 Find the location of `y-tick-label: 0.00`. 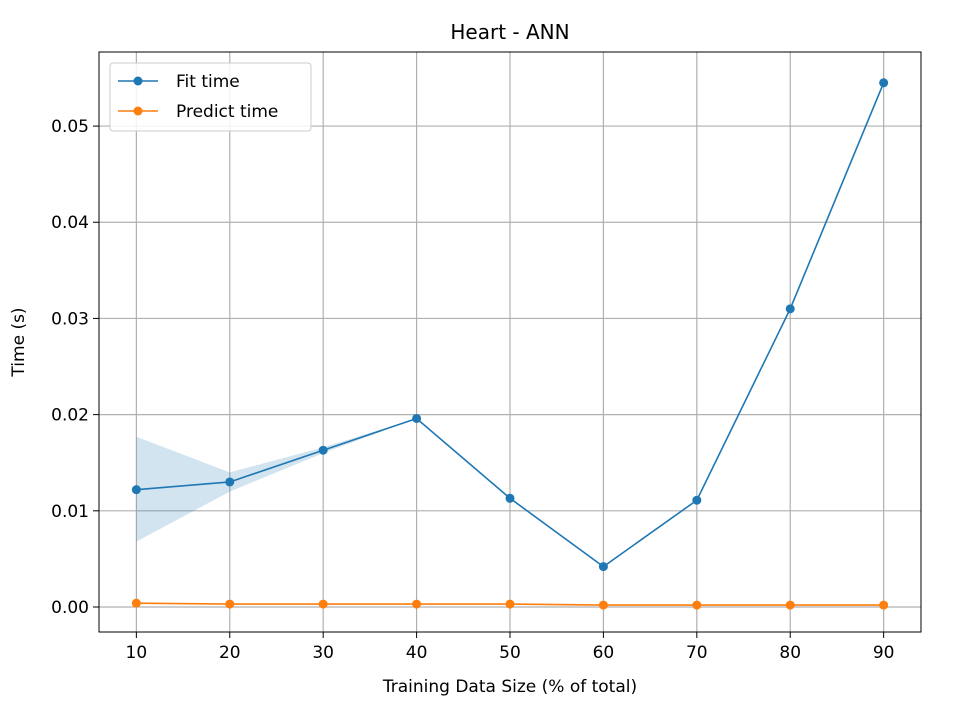

y-tick-label: 0.00 is located at coordinates (70, 608).